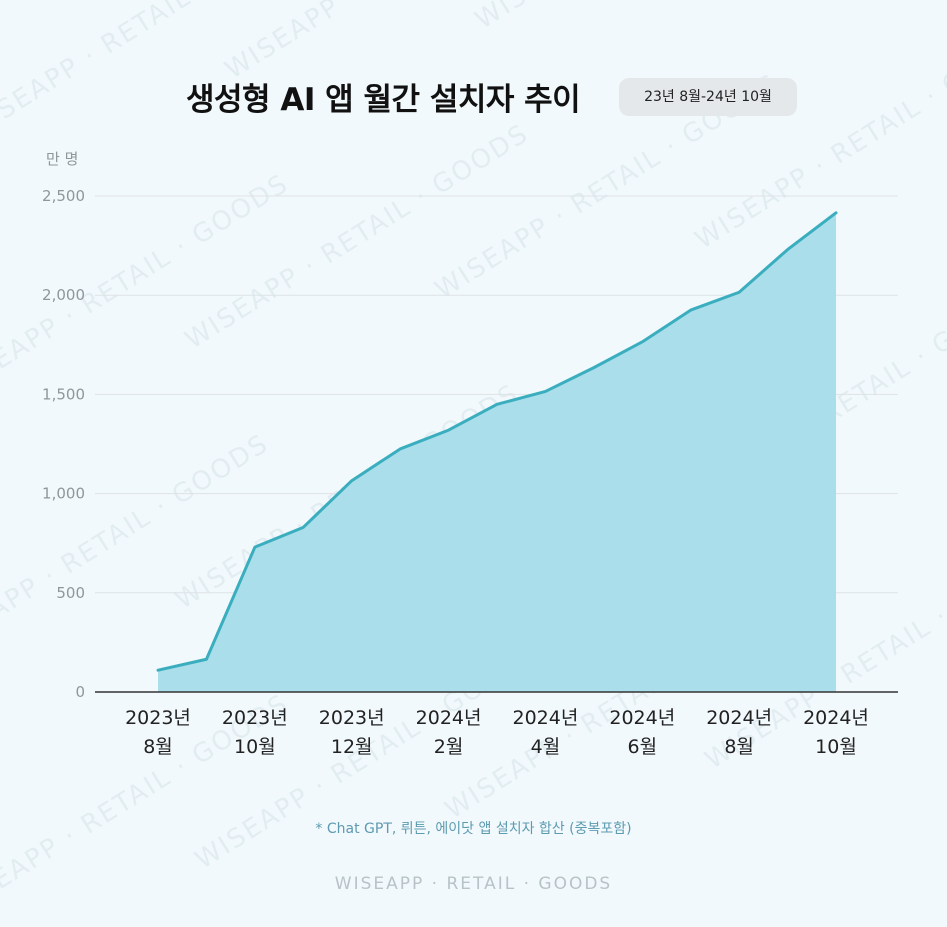 The width and height of the screenshot is (947, 927). Describe the element at coordinates (449, 747) in the screenshot. I see `x-tick-label-month: 2월` at that location.